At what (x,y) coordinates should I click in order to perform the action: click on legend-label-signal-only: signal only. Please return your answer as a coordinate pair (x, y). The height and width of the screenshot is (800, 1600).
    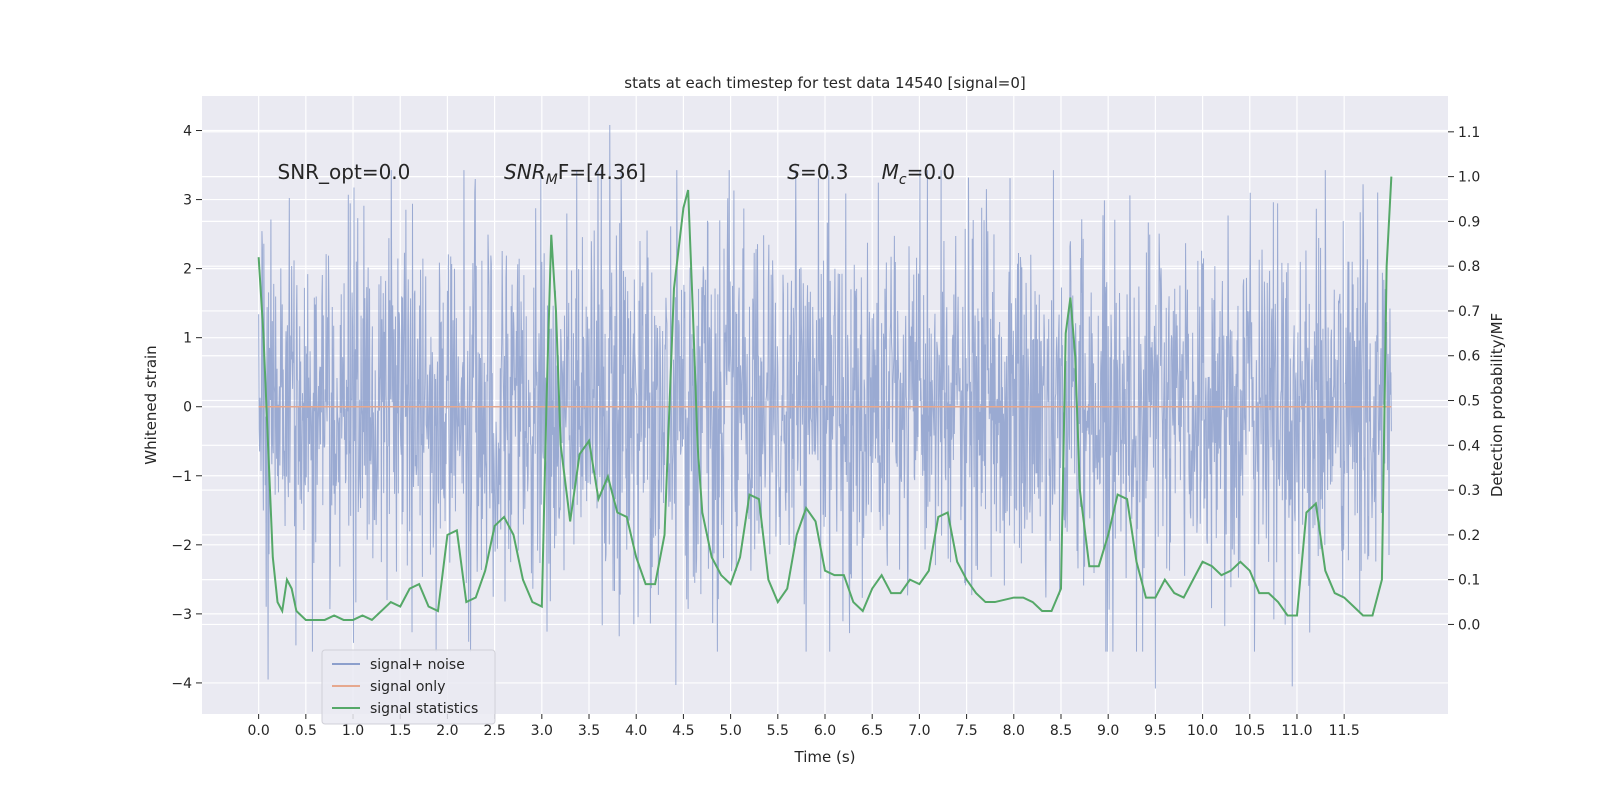
    Looking at the image, I should click on (407, 687).